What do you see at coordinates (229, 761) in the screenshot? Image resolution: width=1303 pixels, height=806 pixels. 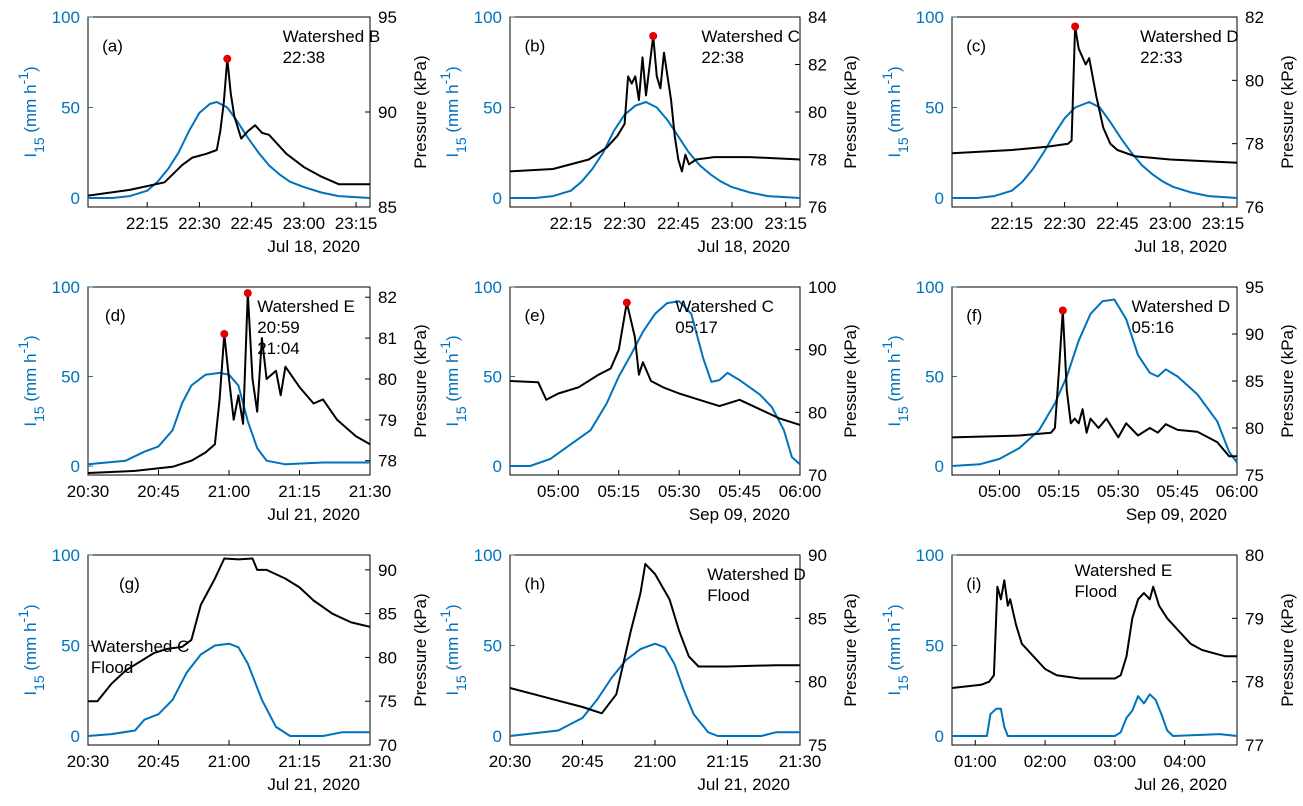 I see `x-tick-label: 21:00` at bounding box center [229, 761].